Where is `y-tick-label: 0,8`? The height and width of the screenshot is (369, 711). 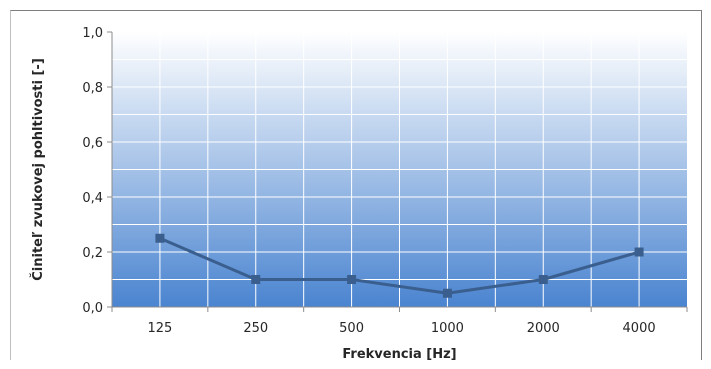
y-tick-label: 0,8 is located at coordinates (92, 88).